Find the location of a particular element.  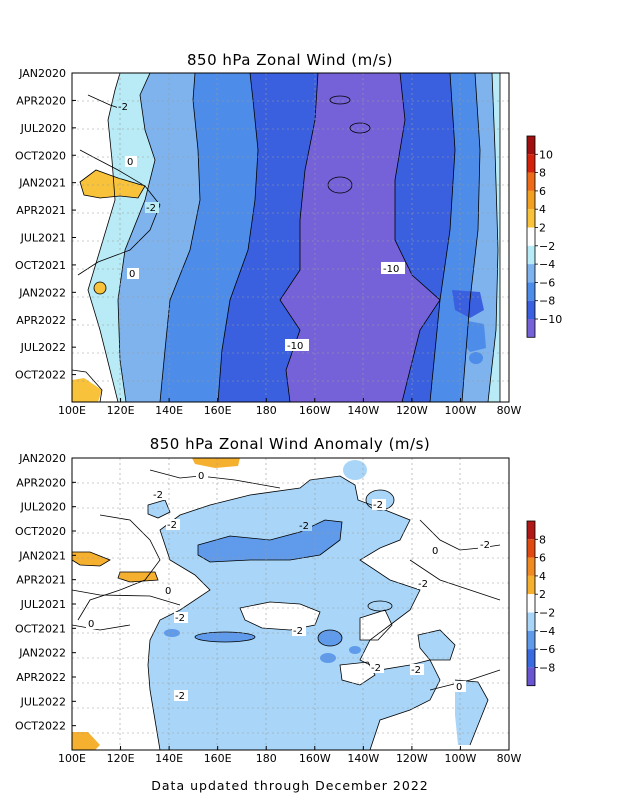

y-tick-label: JAN2022 is located at coordinates (42, 653).